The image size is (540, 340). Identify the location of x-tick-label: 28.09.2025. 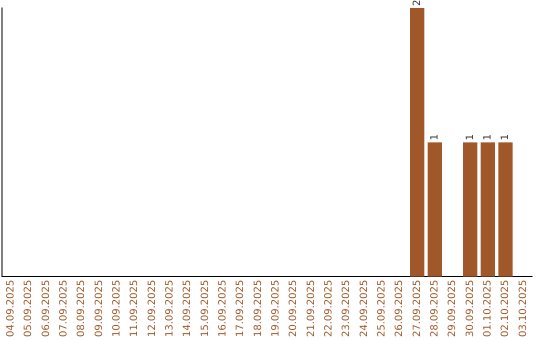
(434, 309).